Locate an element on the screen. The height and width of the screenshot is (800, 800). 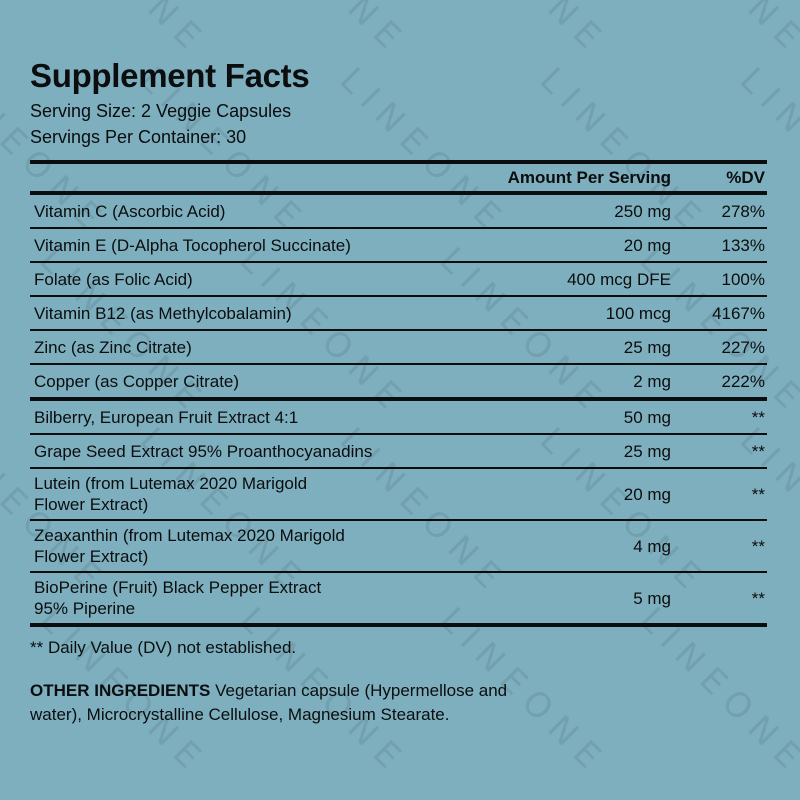
nutrient-name: Folate (as Folic Acid) is located at coordinates (113, 279).